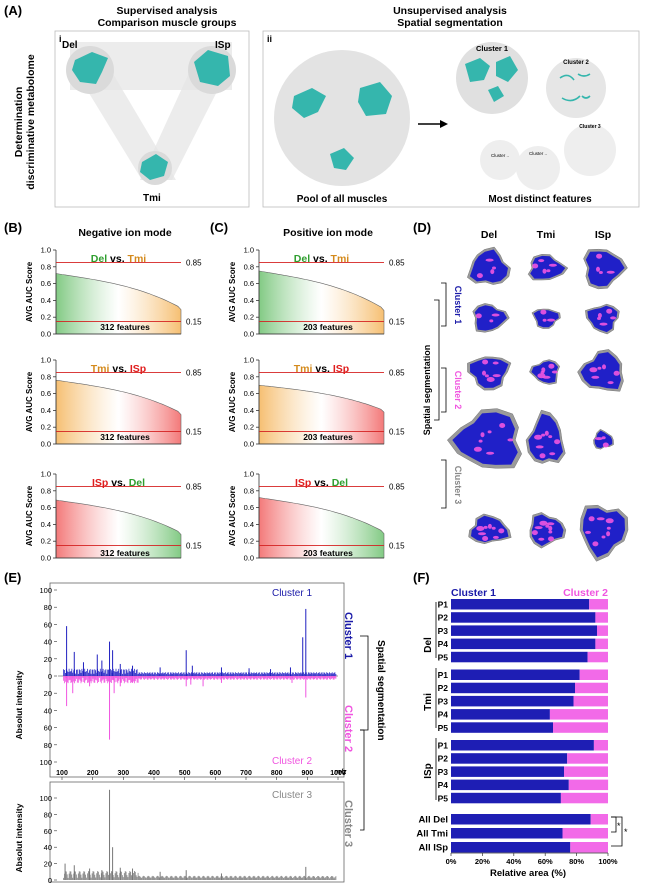 The width and height of the screenshot is (653, 890). Describe the element at coordinates (70, 45) in the screenshot. I see `label-del: Del` at that location.